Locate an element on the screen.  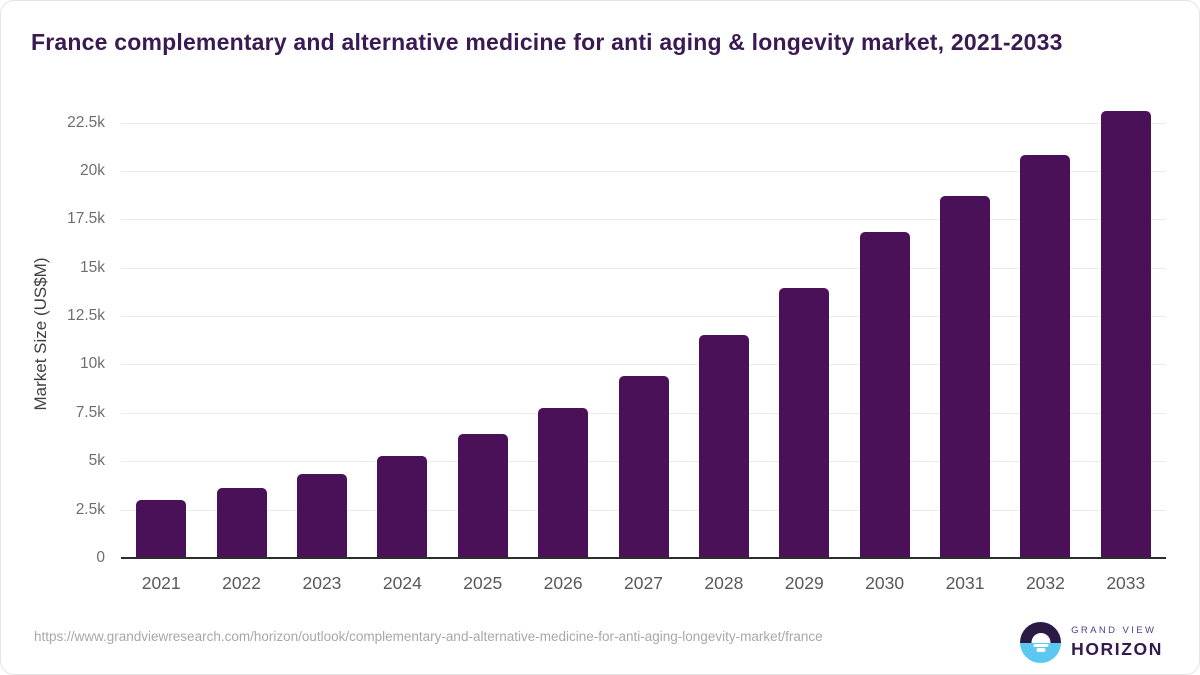
bar-2033 is located at coordinates (1125, 334).